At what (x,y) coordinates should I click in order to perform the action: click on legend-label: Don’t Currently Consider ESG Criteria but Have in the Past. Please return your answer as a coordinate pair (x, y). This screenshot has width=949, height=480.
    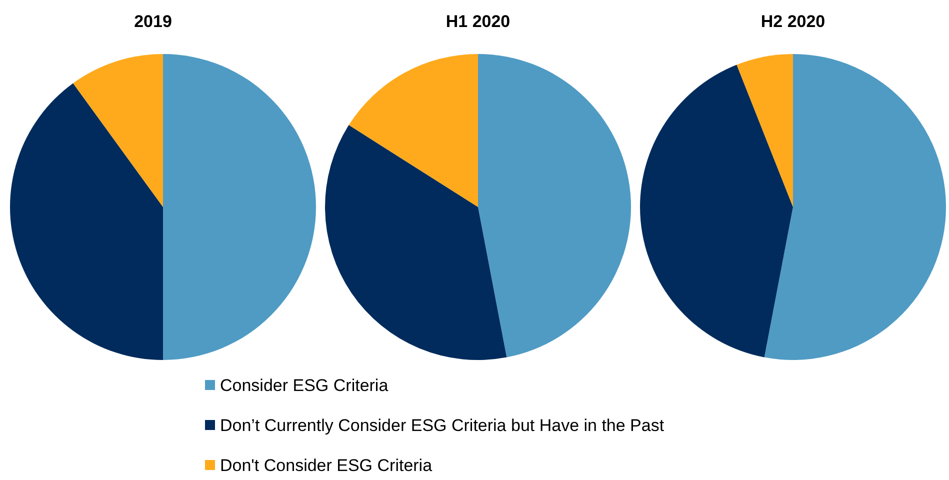
    Looking at the image, I should click on (442, 425).